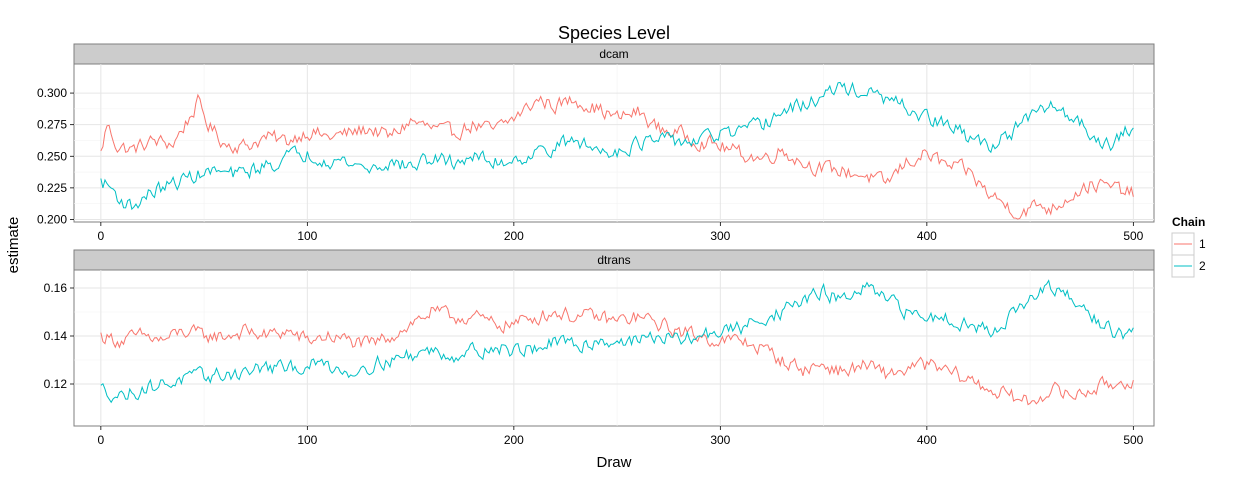 Image resolution: width=1248 pixels, height=480 pixels. Describe the element at coordinates (13, 245) in the screenshot. I see `y-axis-title: estimate` at that location.